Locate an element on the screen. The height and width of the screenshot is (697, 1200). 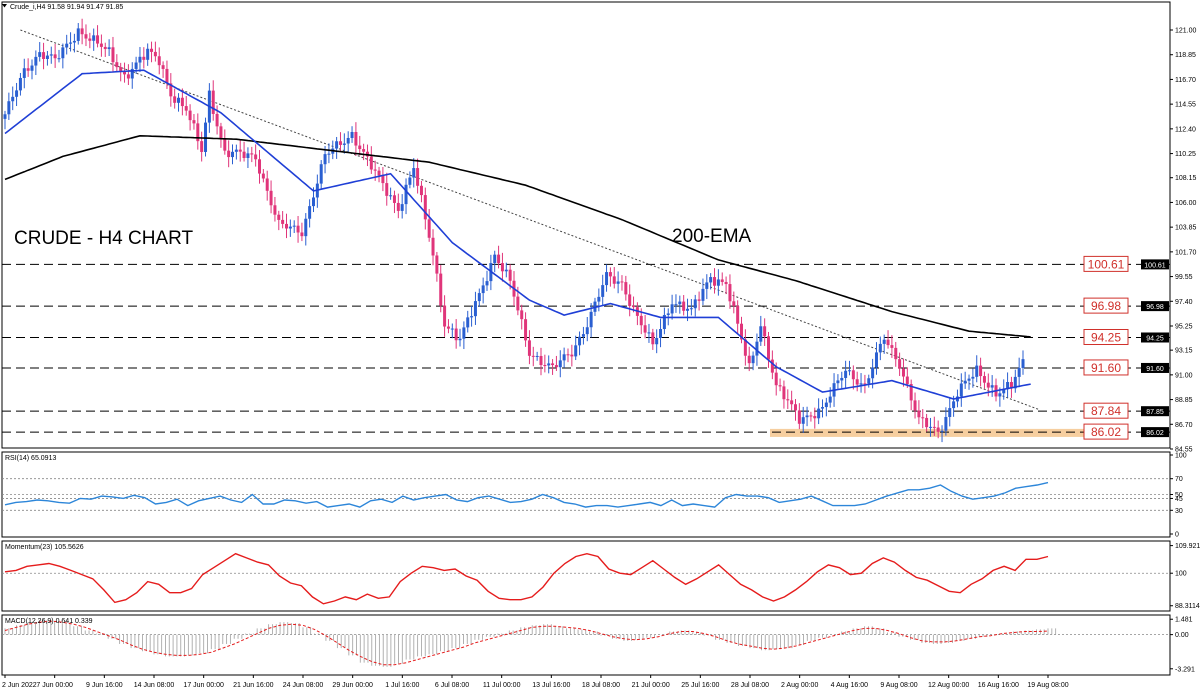
x-tick-label: 21 Jul 00:00 is located at coordinates (651, 685).